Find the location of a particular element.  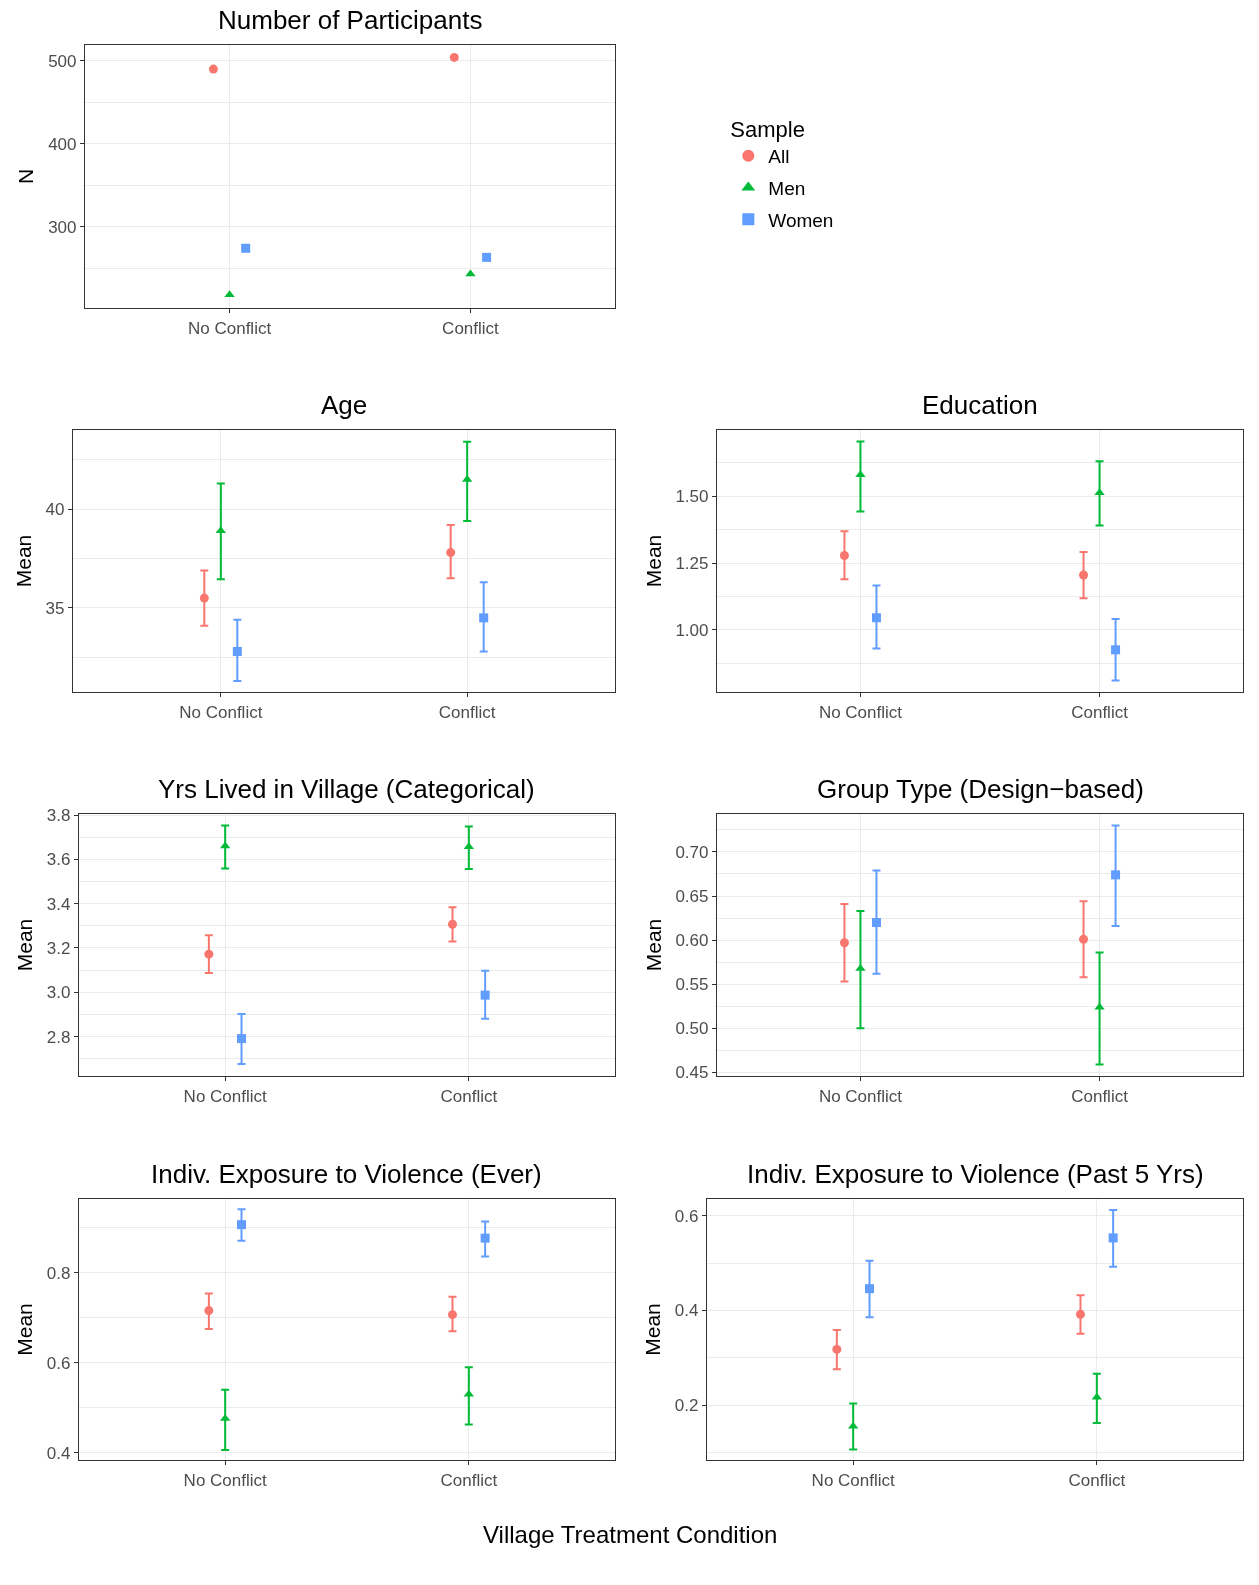

chart-title: Education is located at coordinates (980, 405).